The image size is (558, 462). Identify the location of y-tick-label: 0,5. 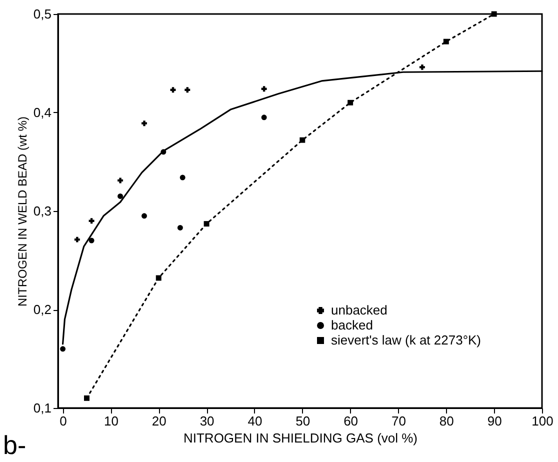
(42, 14).